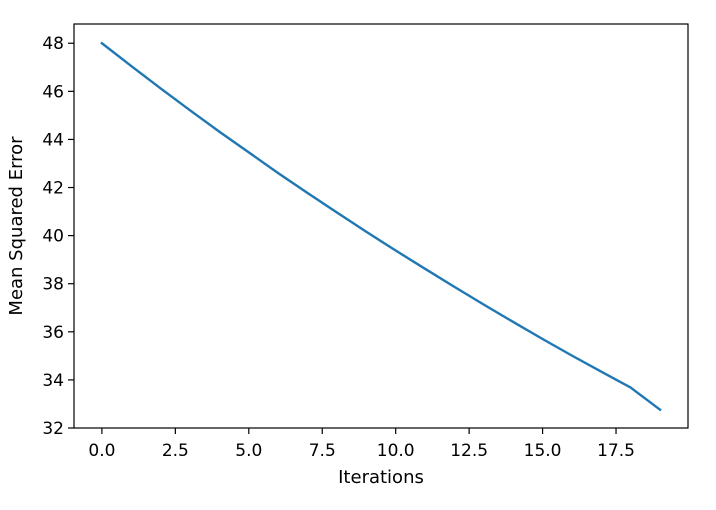  I want to click on y-tick-label: 32, so click(53, 429).